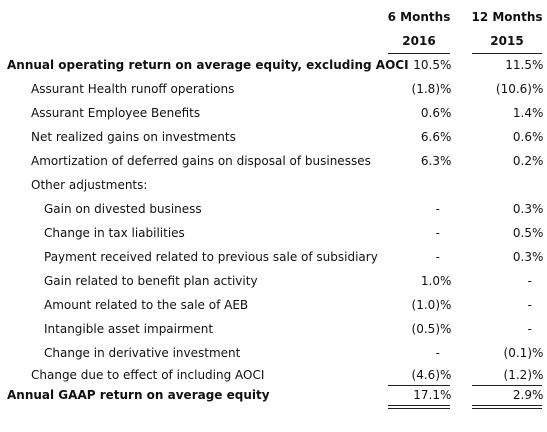 Image resolution: width=547 pixels, height=432 pixels. Describe the element at coordinates (419, 53) in the screenshot. I see `col1-header-rule` at that location.